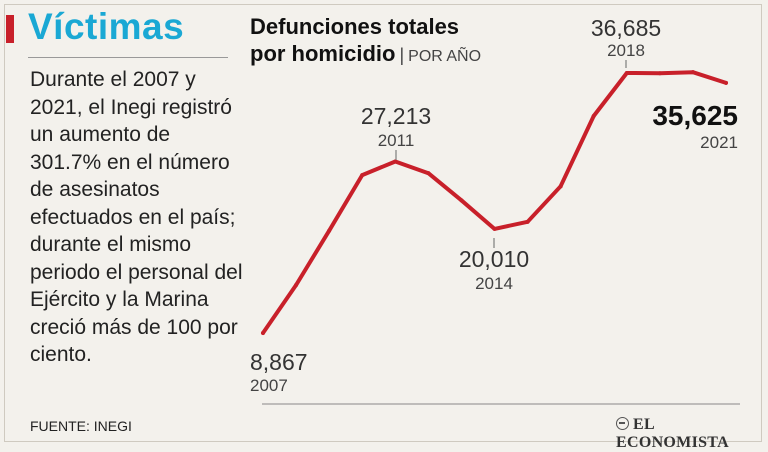 The image size is (768, 452). I want to click on value-label-2007: 8,867, so click(279, 362).